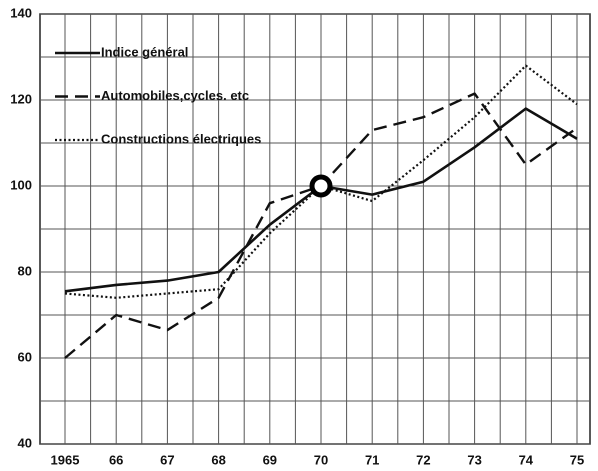 Image resolution: width=598 pixels, height=471 pixels. I want to click on x-tick-label: 75, so click(577, 459).